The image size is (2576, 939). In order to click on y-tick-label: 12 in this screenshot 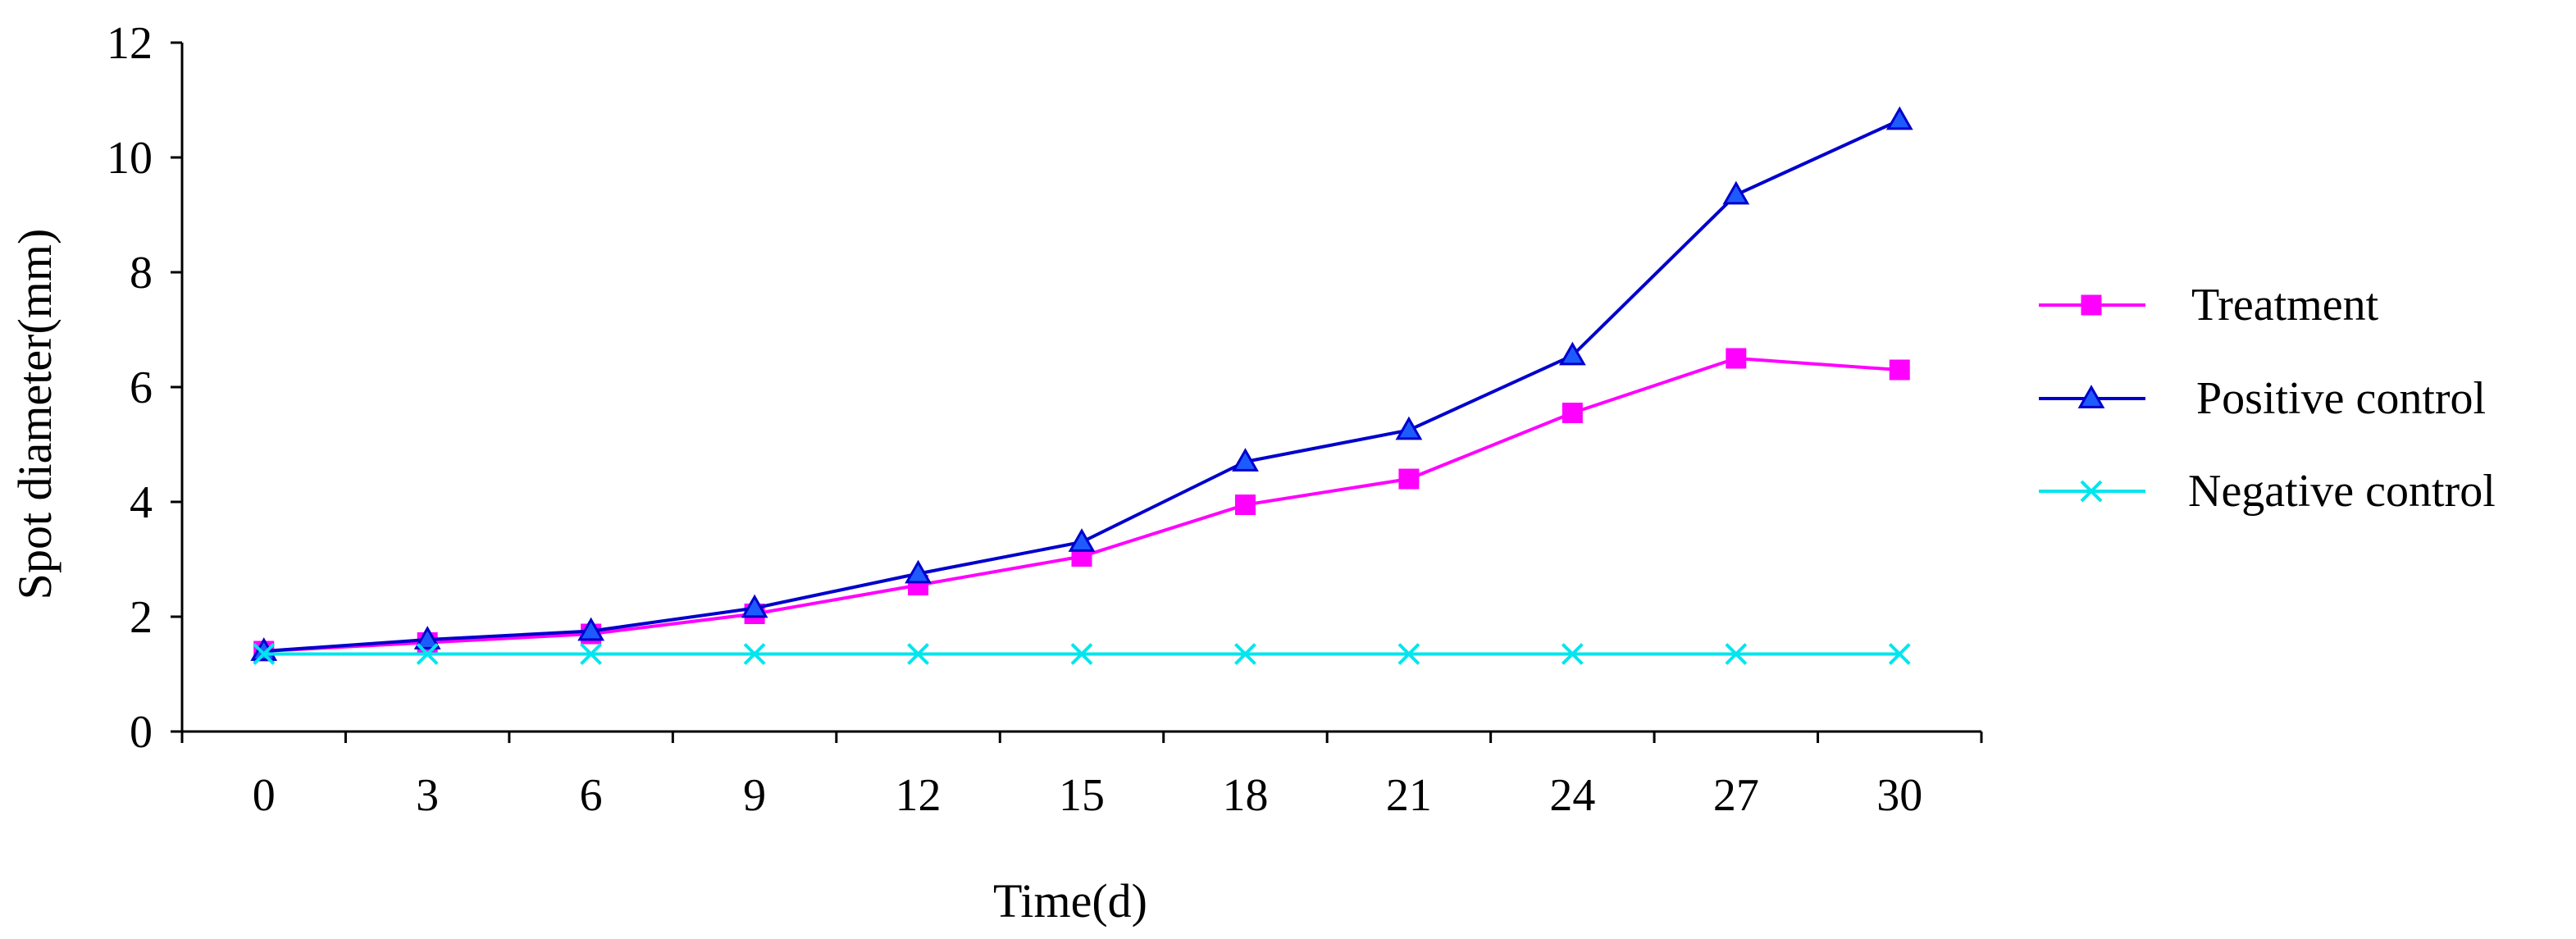, I will do `click(130, 43)`.